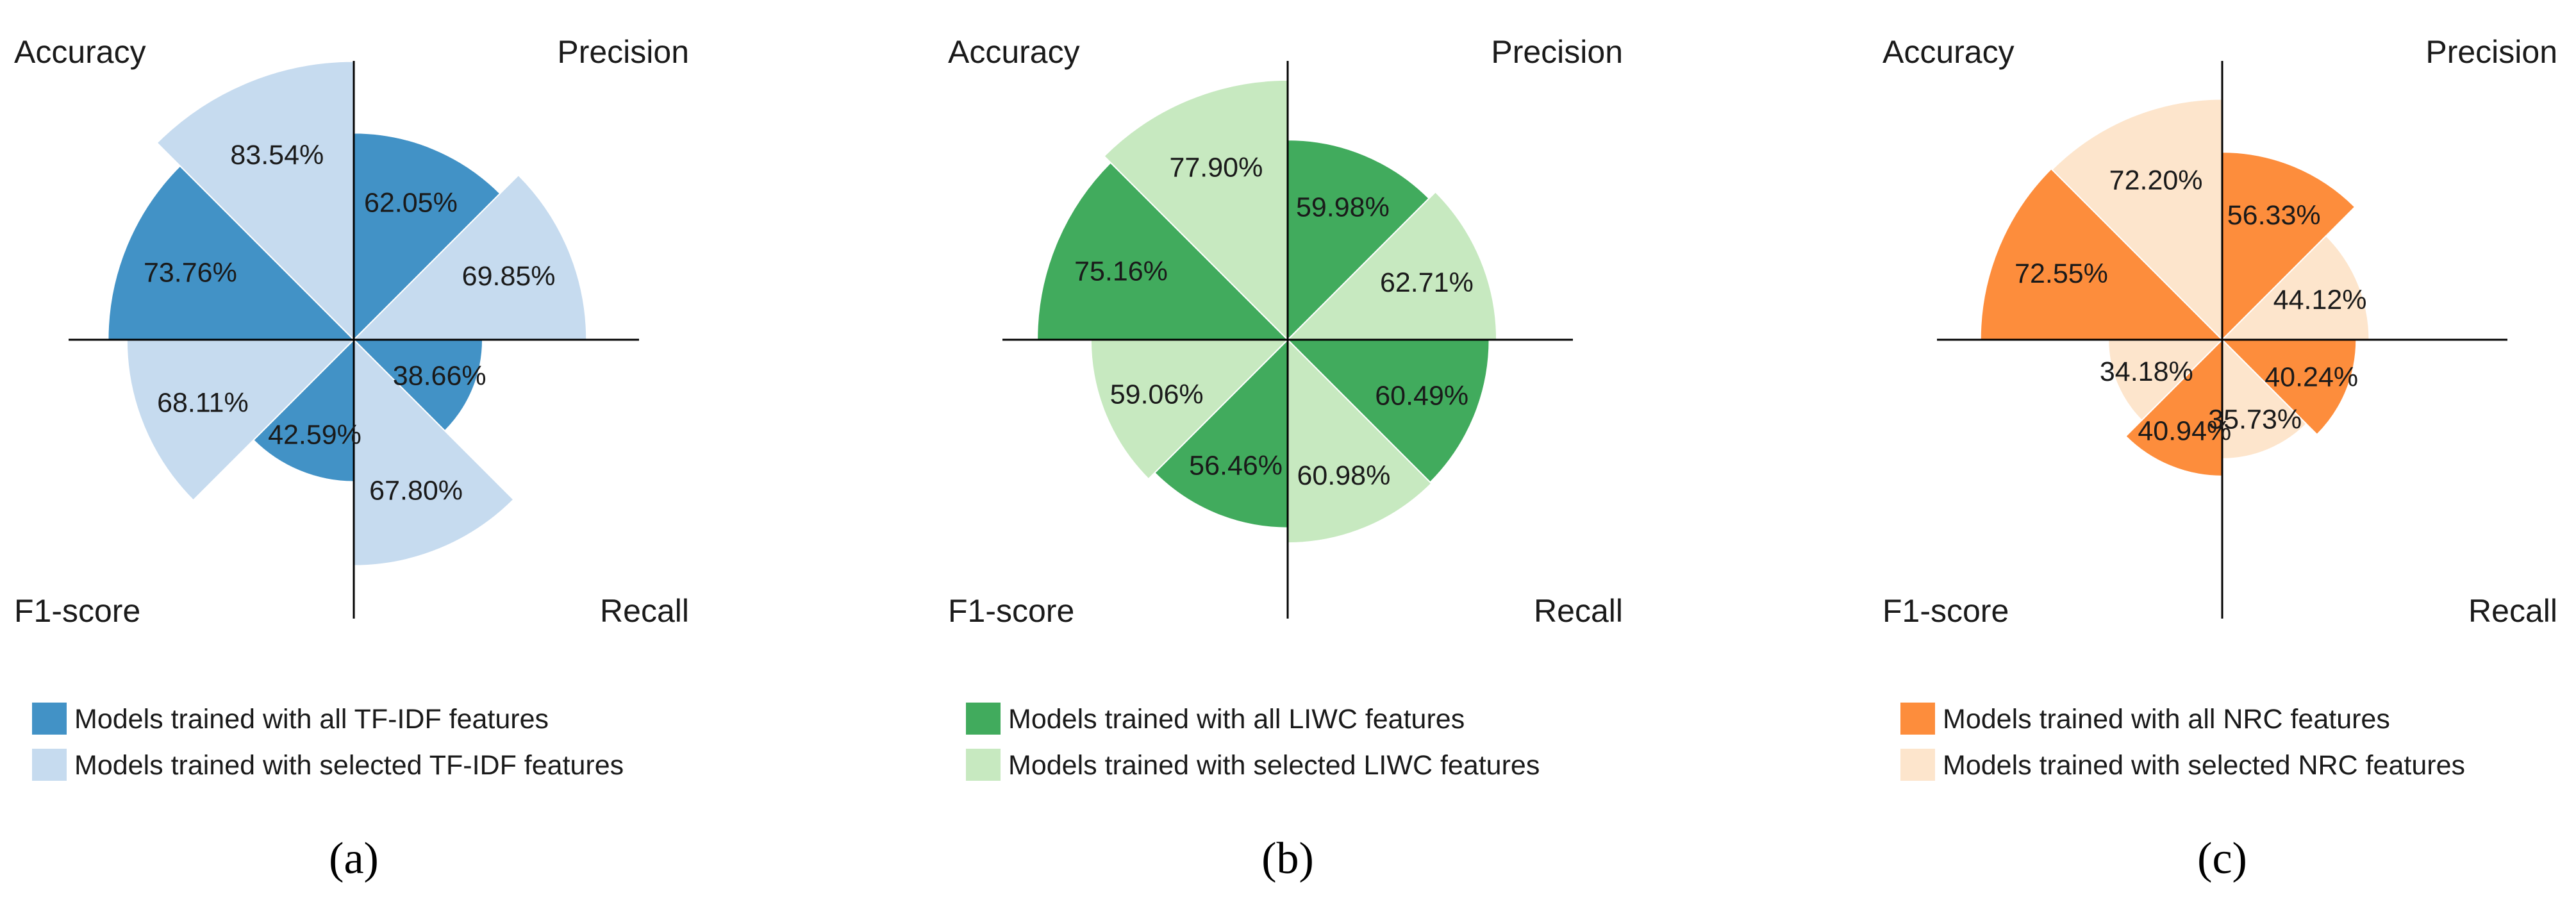 This screenshot has width=2576, height=900. I want to click on value-label-precision-all: 59.98%, so click(1343, 207).